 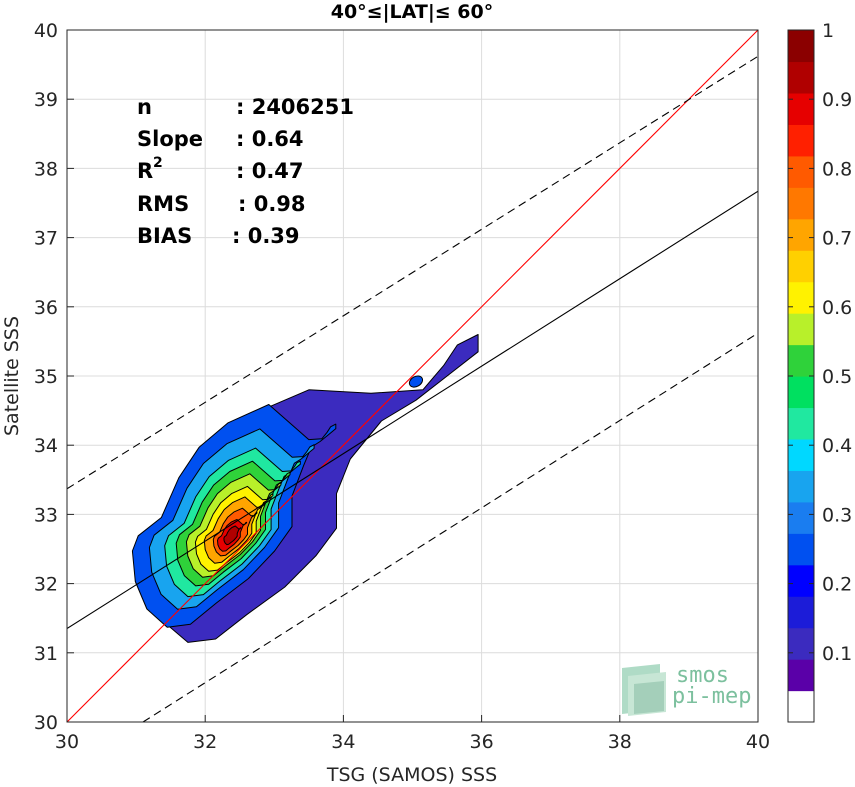 I want to click on stat-value: : 0.98, so click(x=272, y=204).